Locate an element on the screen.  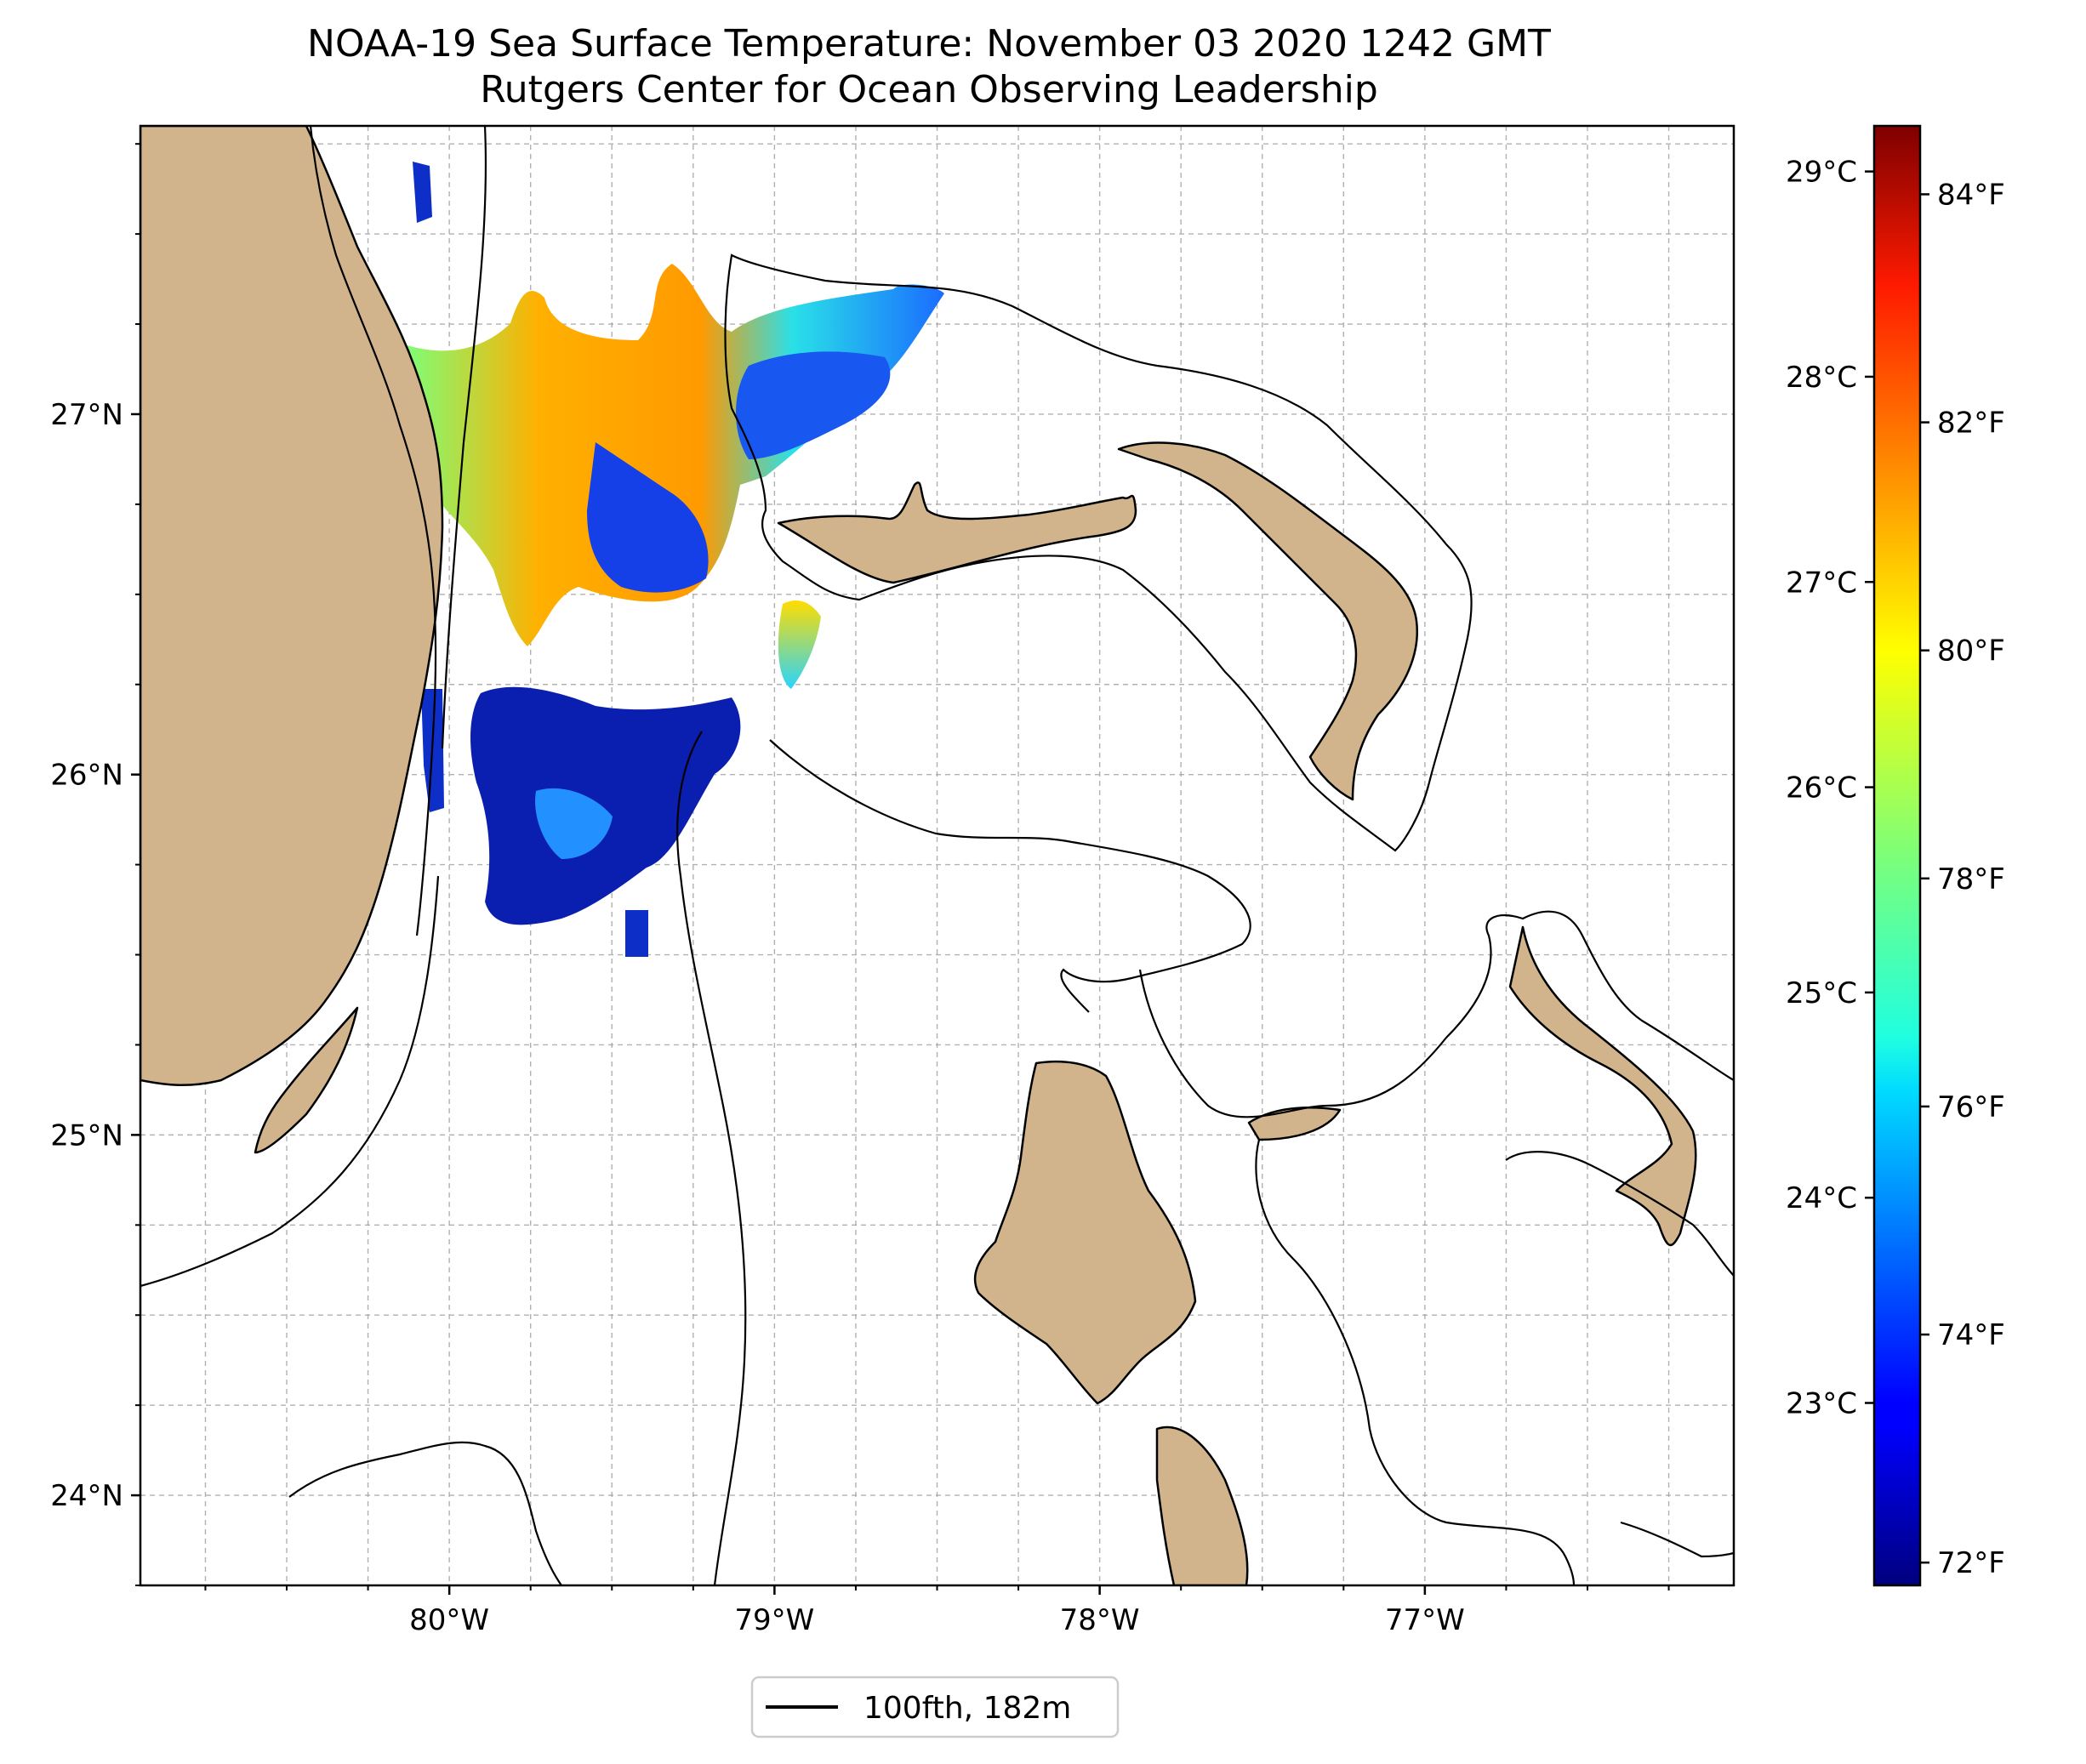
land-abaco is located at coordinates (1267, 621).